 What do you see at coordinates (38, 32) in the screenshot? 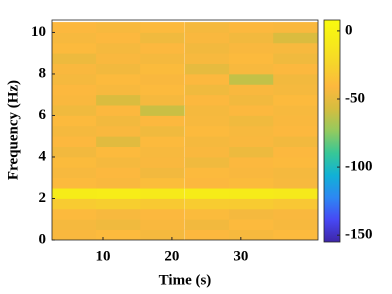
I see `y-tick-label: 10` at bounding box center [38, 32].